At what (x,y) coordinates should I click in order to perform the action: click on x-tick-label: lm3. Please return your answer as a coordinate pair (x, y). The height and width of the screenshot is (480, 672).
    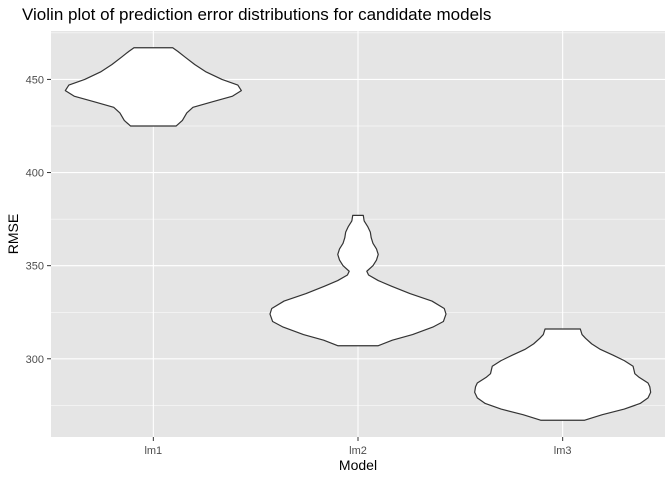
    Looking at the image, I should click on (563, 451).